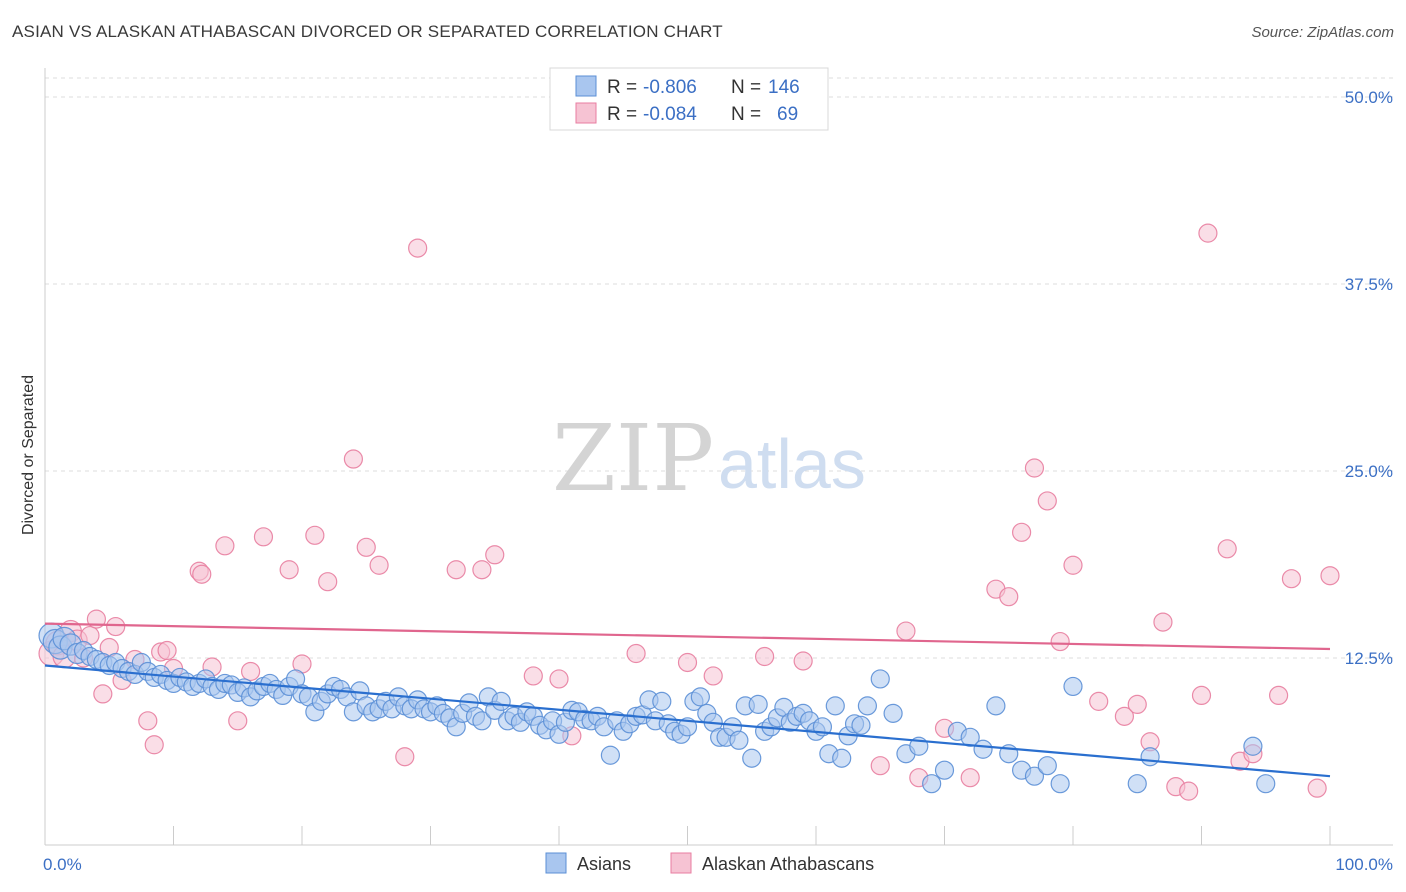 The height and width of the screenshot is (892, 1406). I want to click on bottom-legend-swatch-alaskan, so click(681, 863).